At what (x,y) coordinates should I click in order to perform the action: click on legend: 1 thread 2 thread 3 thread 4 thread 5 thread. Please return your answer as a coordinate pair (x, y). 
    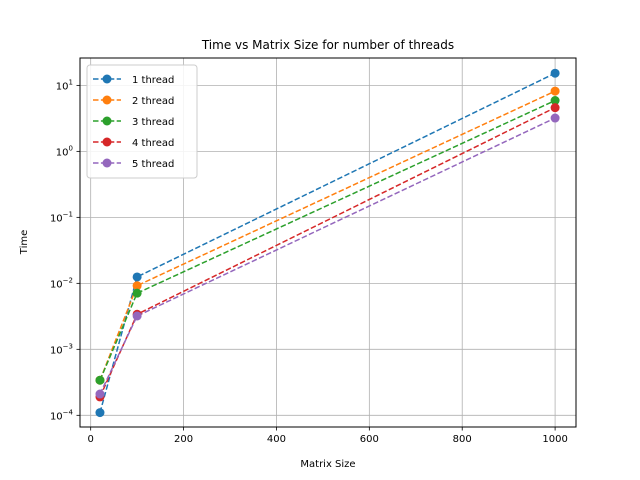
    Looking at the image, I should click on (142, 121).